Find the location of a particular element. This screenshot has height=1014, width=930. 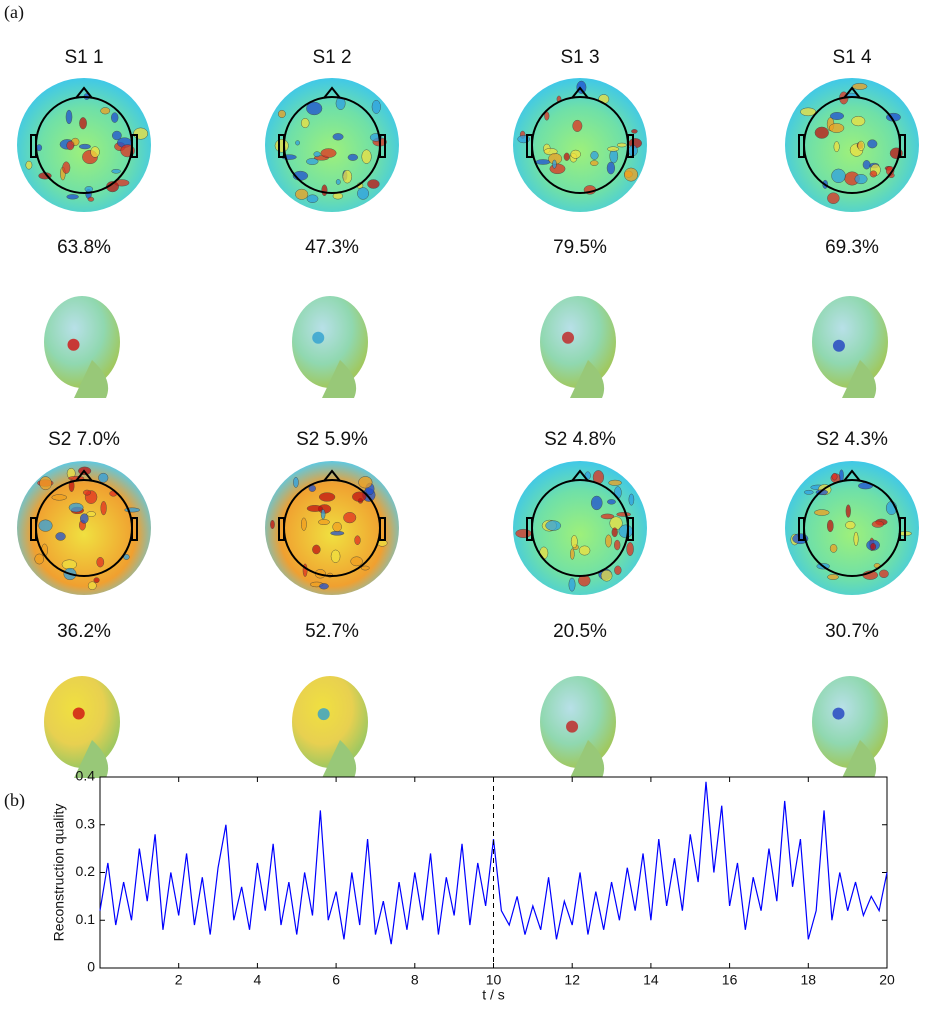

x-tick-label: 12 is located at coordinates (572, 980).